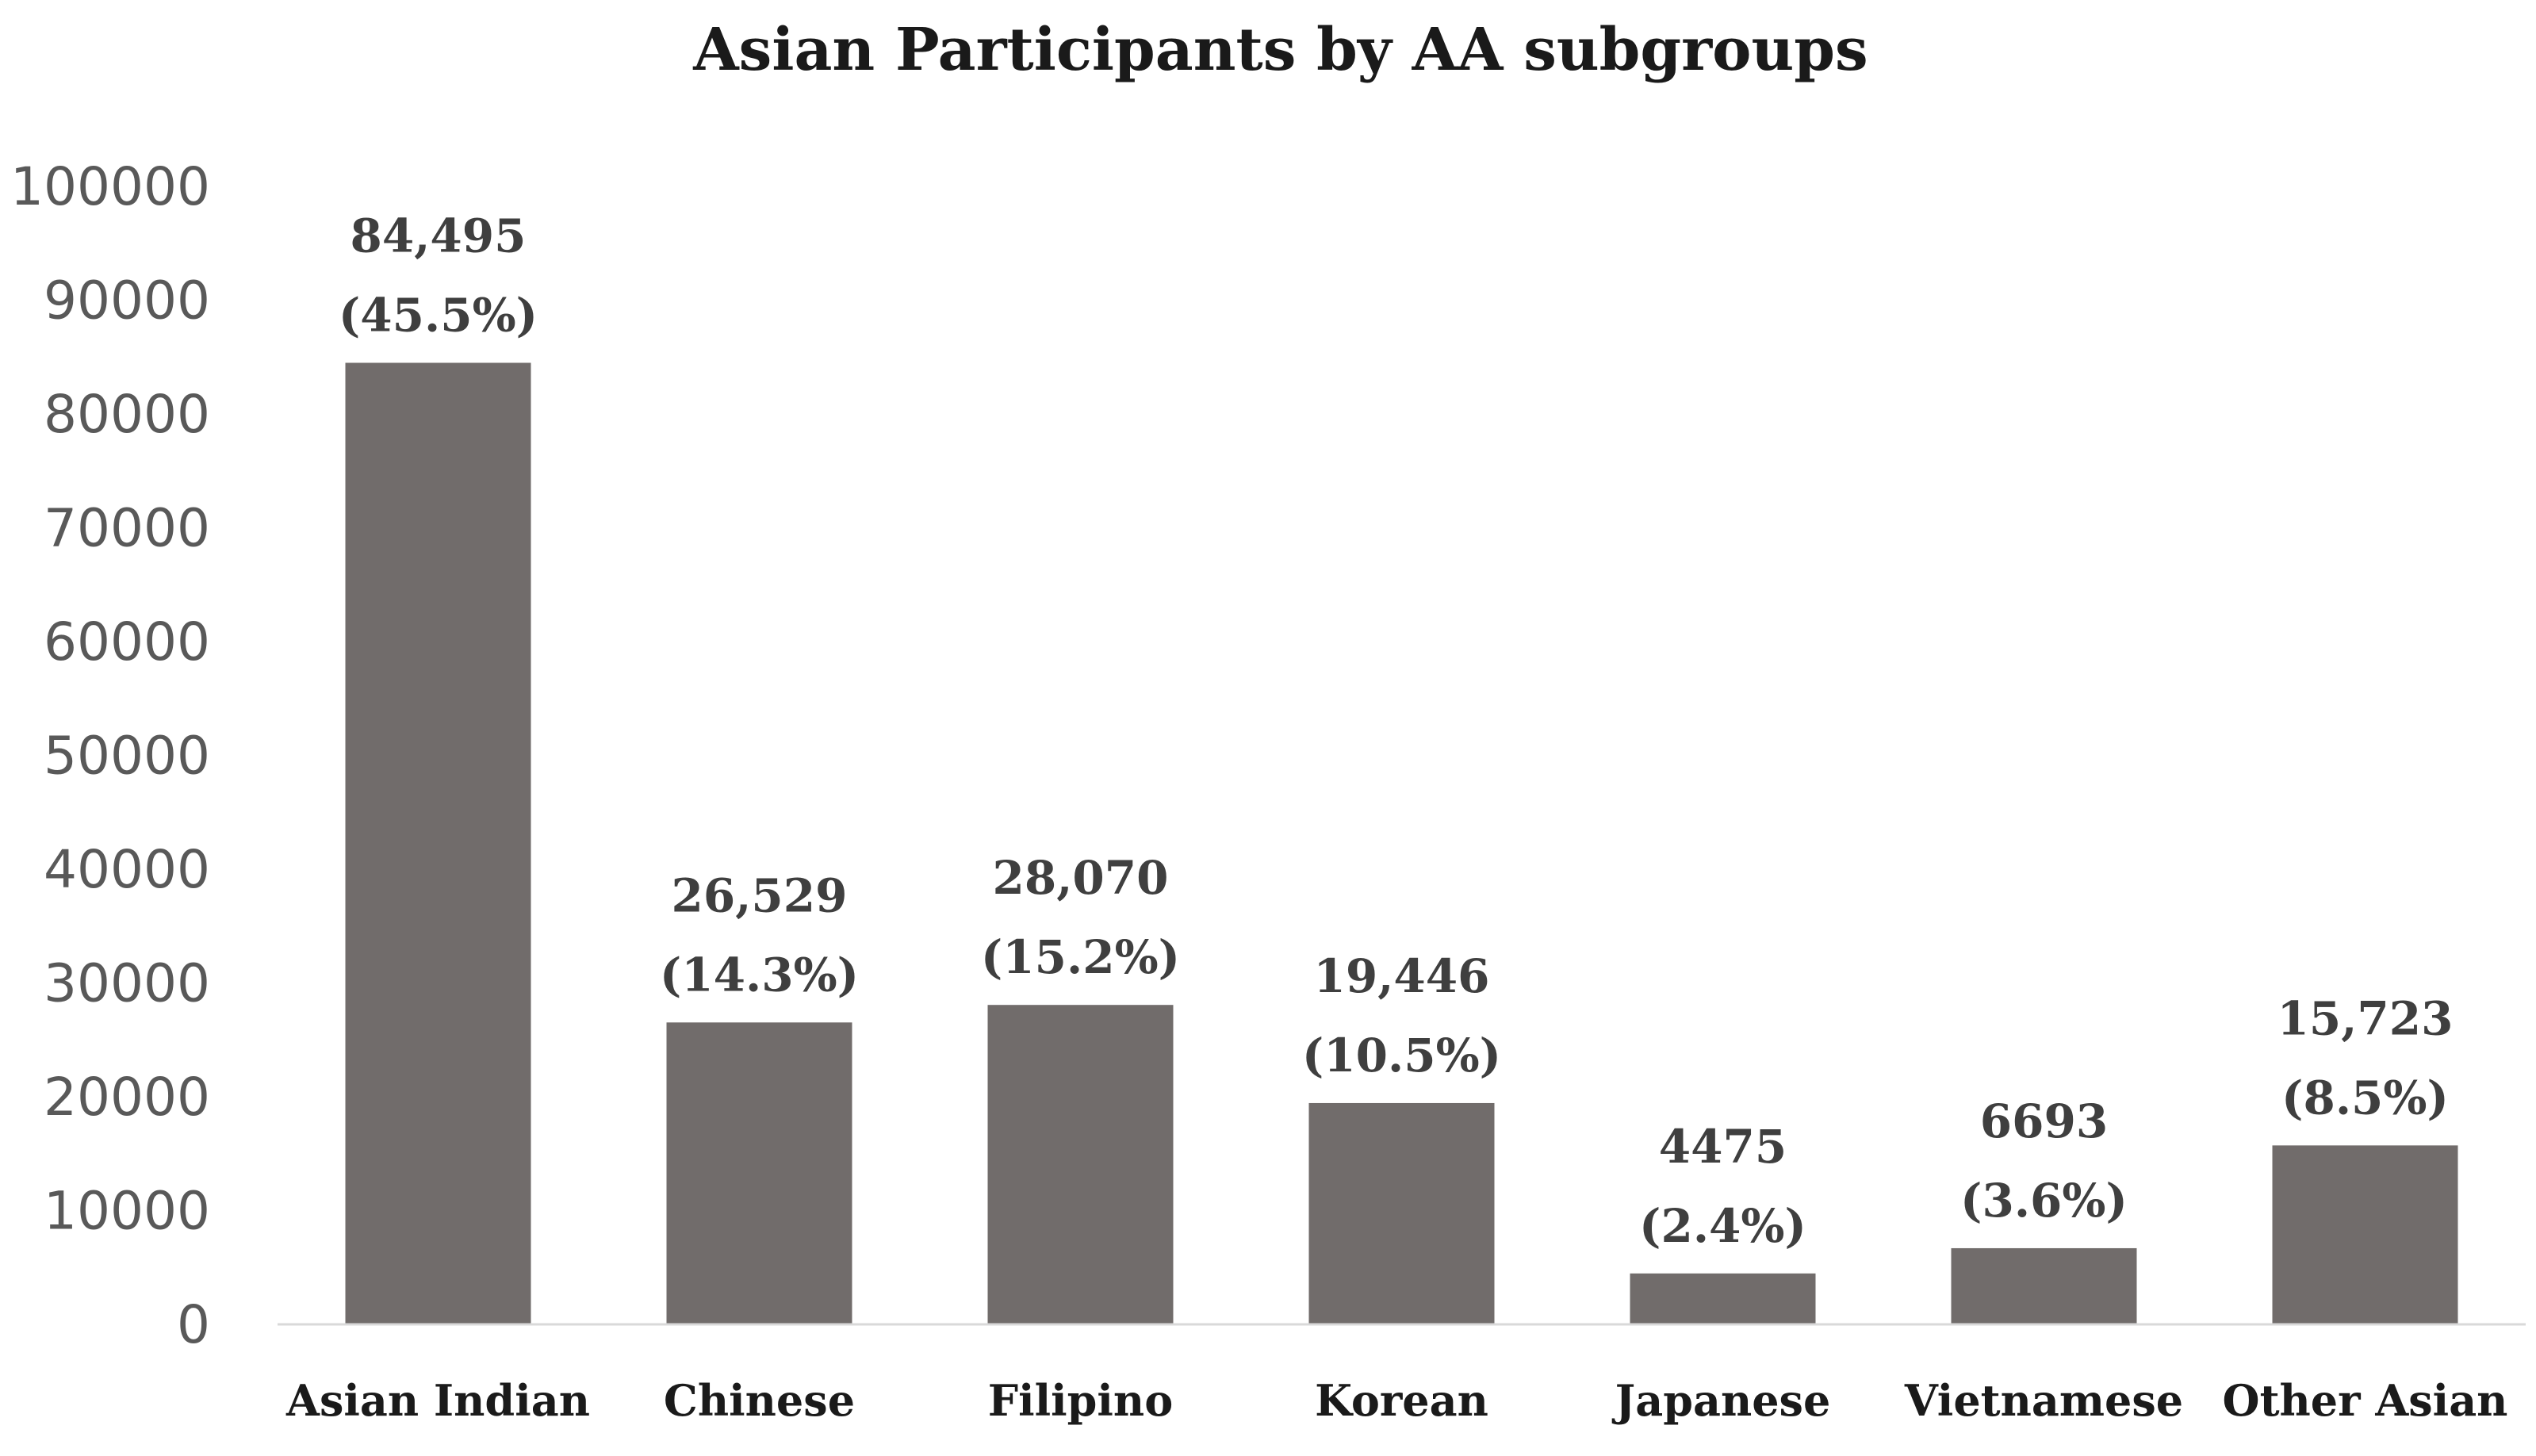 Image resolution: width=2536 pixels, height=1456 pixels. What do you see at coordinates (1401, 1213) in the screenshot?
I see `bar-korean` at bounding box center [1401, 1213].